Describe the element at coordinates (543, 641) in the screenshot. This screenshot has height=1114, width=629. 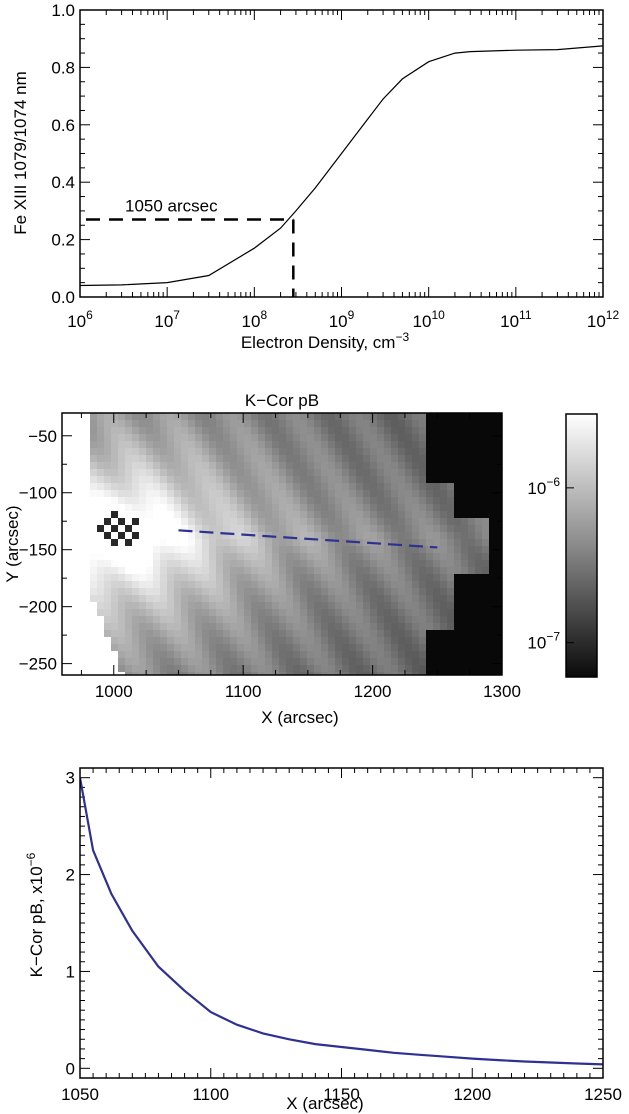
I see `colorbar-tick-label: 10−7` at that location.